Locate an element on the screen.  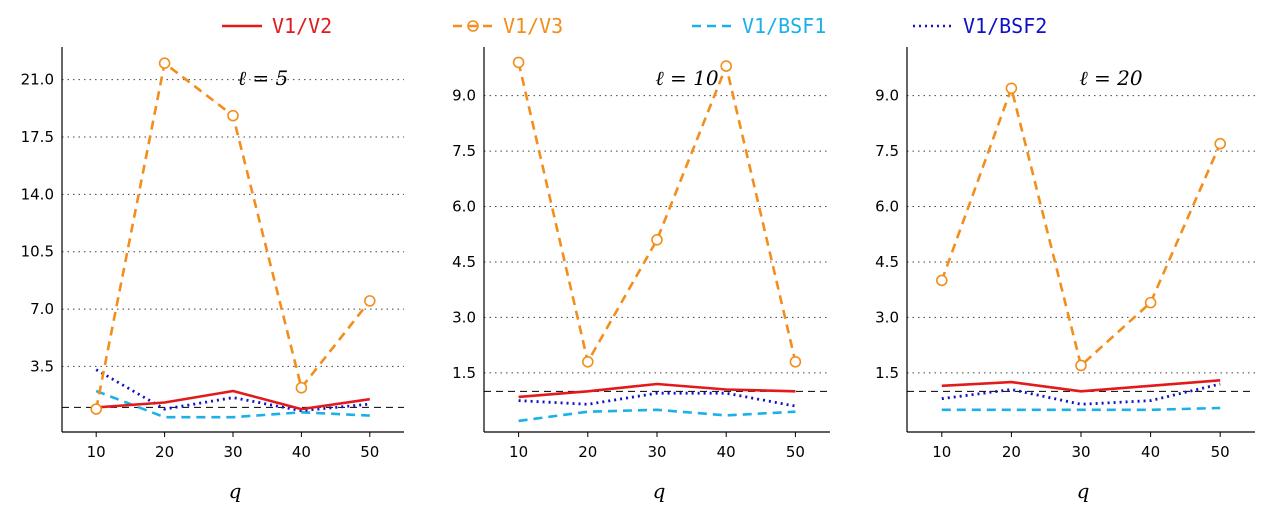
legend-item: V1/BSF2 is located at coordinates (980, 26).